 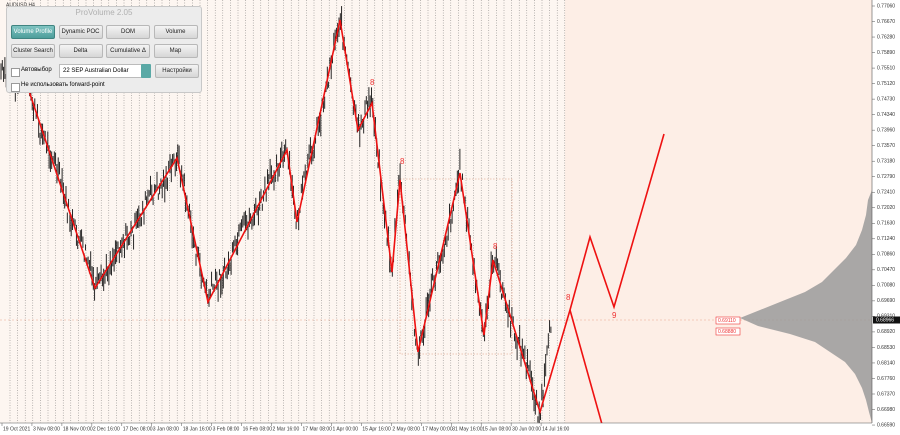 I want to click on dropdown-arrow, so click(x=146, y=71).